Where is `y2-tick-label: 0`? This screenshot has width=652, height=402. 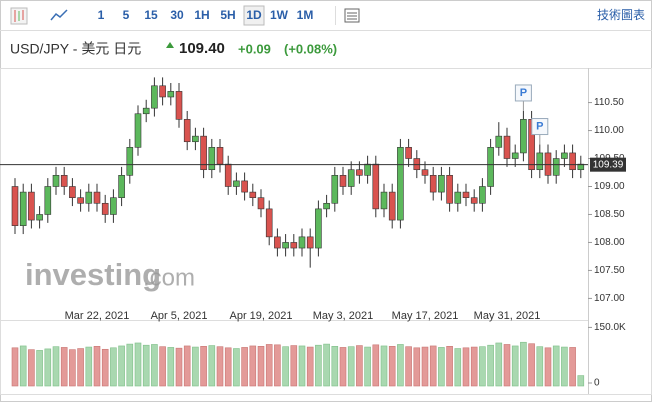 y2-tick-label: 0 is located at coordinates (597, 383).